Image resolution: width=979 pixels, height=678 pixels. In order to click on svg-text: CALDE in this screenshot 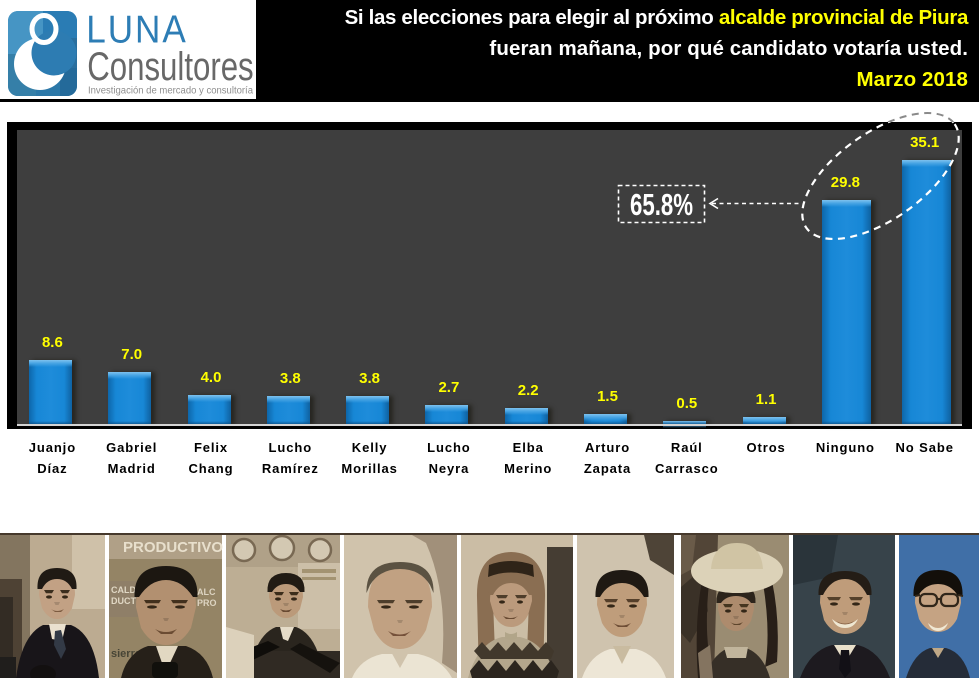, I will do `click(126, 590)`.